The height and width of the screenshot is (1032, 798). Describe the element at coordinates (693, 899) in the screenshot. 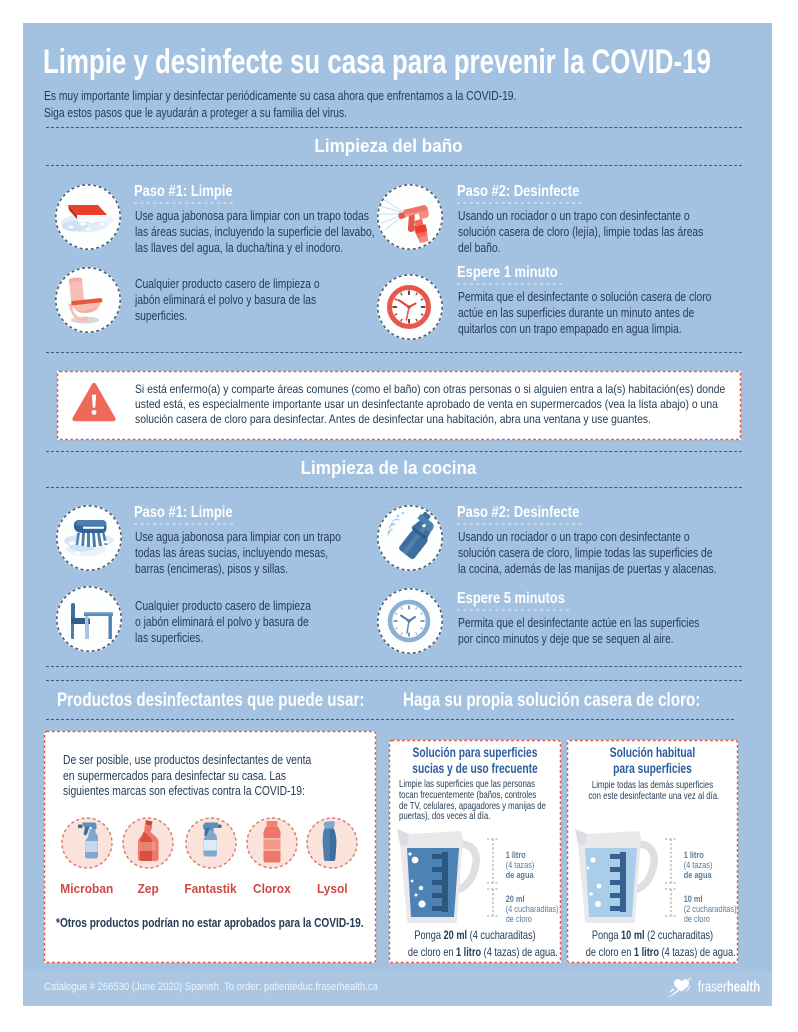

I see `svg-text: 10 ml` at that location.